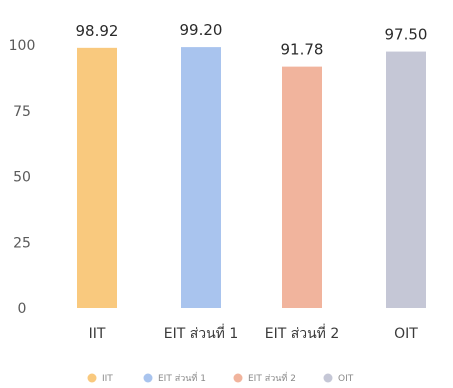  I want to click on y-tick-label: 100, so click(22, 46).